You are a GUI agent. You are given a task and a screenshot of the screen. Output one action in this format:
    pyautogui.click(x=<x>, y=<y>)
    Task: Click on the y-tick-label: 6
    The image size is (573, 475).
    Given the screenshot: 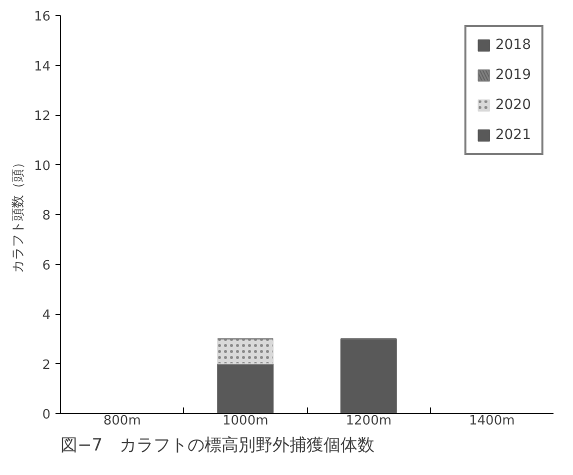 What is the action you would take?
    pyautogui.click(x=46, y=266)
    